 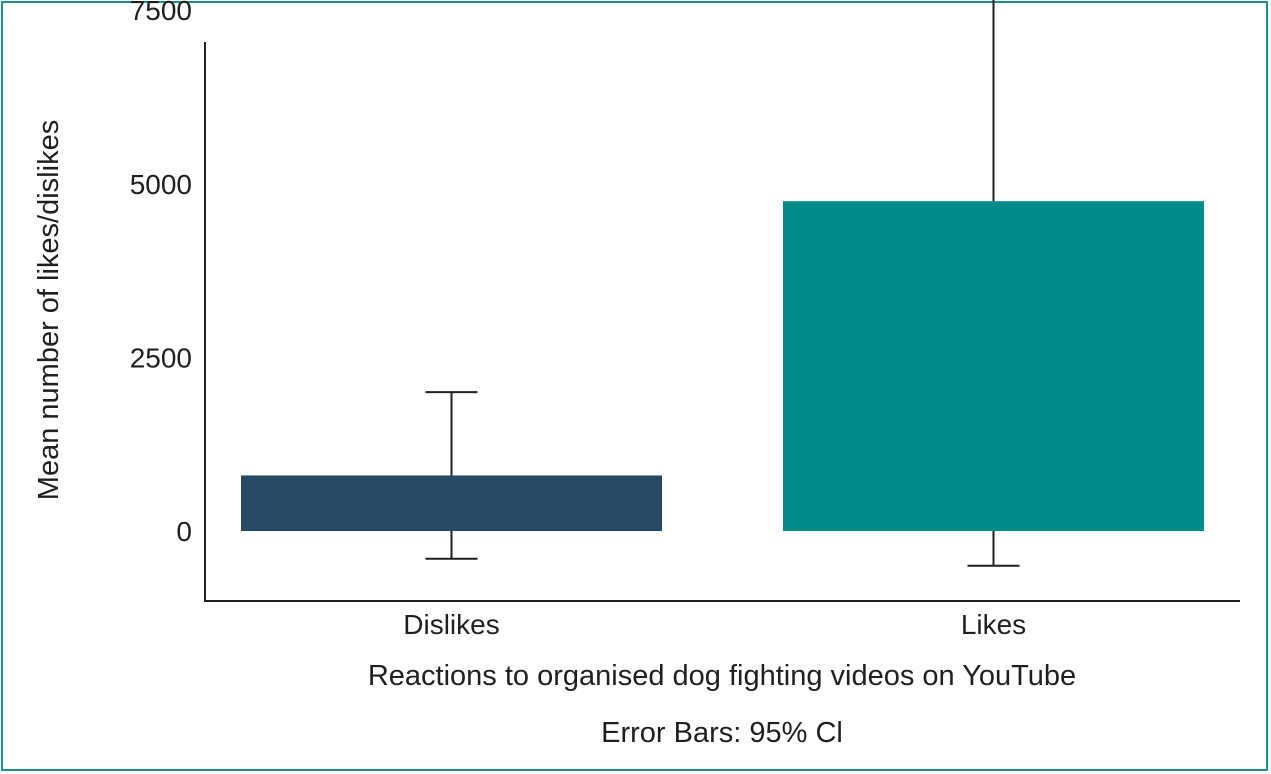 I want to click on error-bar-dislikes, so click(x=451, y=475).